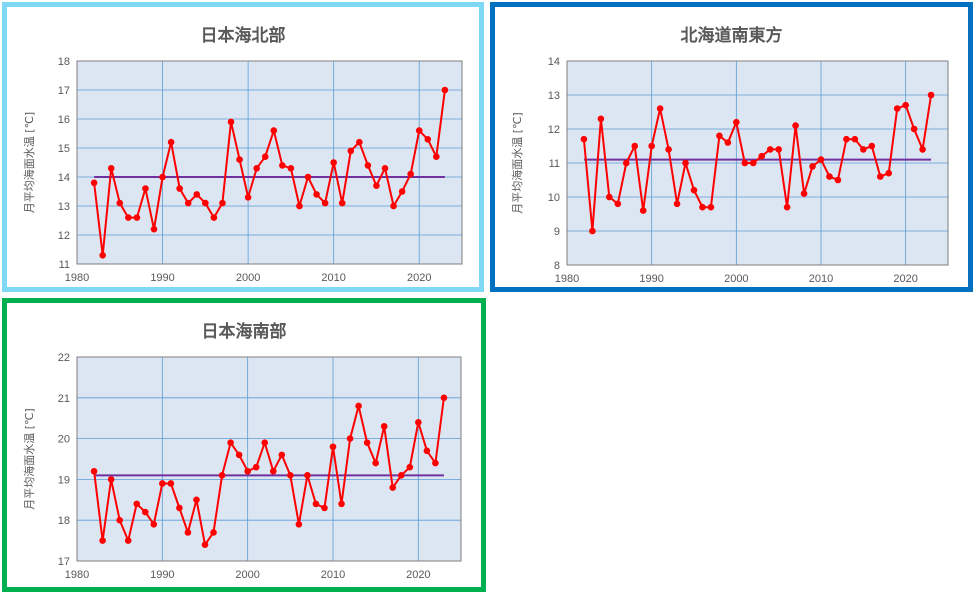  Describe the element at coordinates (64, 207) in the screenshot. I see `y-tick-label: 13` at that location.